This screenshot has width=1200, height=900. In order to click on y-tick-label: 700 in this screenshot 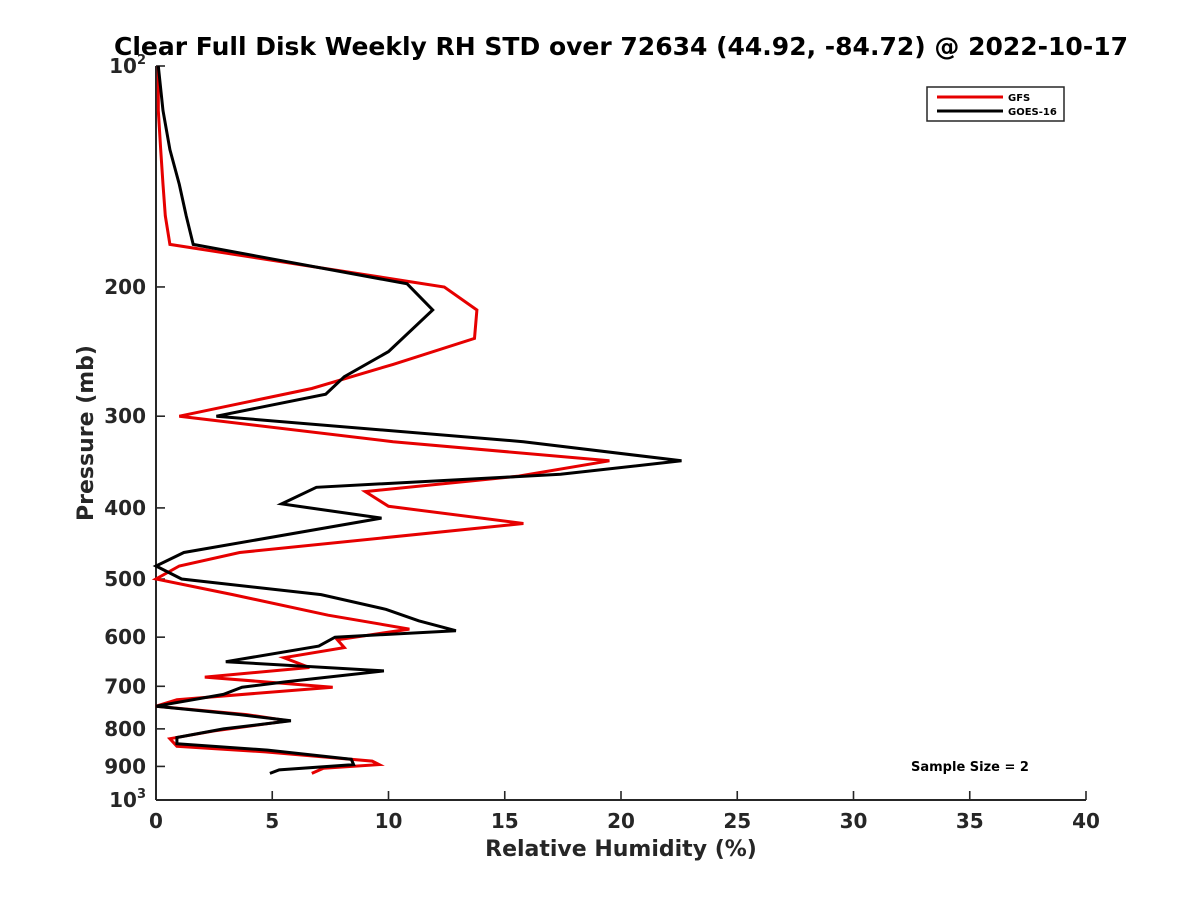, I will do `click(125, 686)`.